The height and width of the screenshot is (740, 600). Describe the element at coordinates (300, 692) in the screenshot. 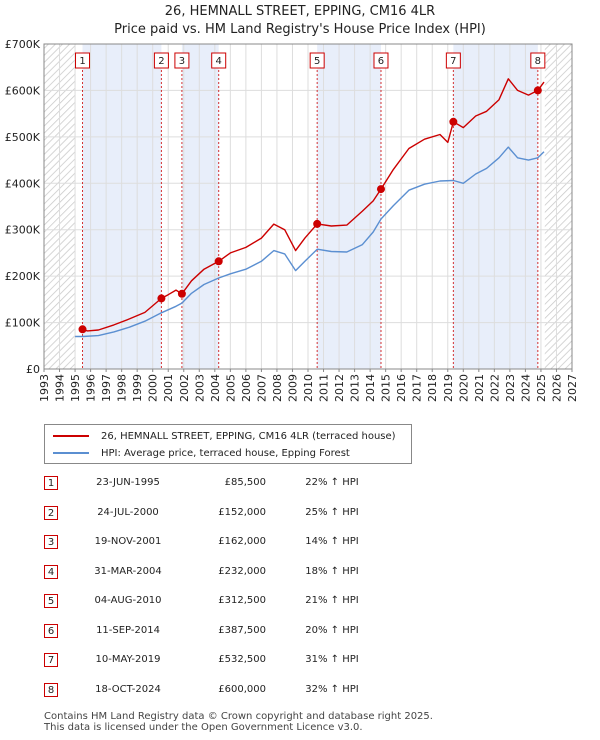

I see `sale-row: 8 18-OCT-2024 £600,000 32% ↑ HPI` at that location.